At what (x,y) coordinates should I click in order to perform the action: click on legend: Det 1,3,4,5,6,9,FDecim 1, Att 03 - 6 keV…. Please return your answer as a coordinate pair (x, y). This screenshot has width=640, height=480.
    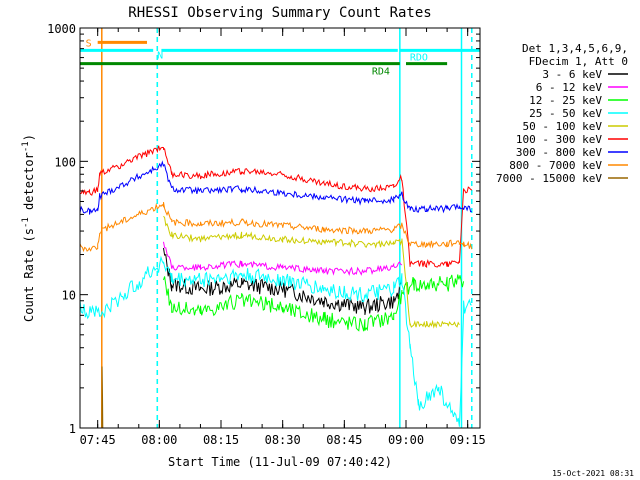
    Looking at the image, I should click on (562, 113).